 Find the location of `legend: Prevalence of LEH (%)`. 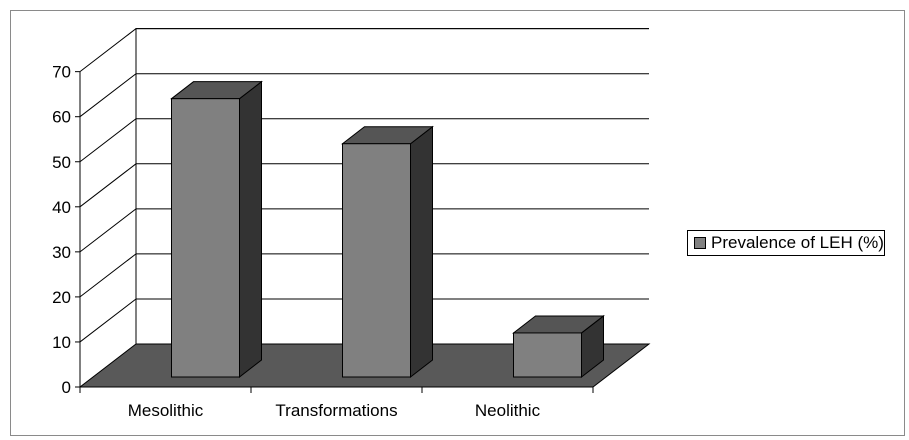

legend: Prevalence of LEH (%) is located at coordinates (786, 243).